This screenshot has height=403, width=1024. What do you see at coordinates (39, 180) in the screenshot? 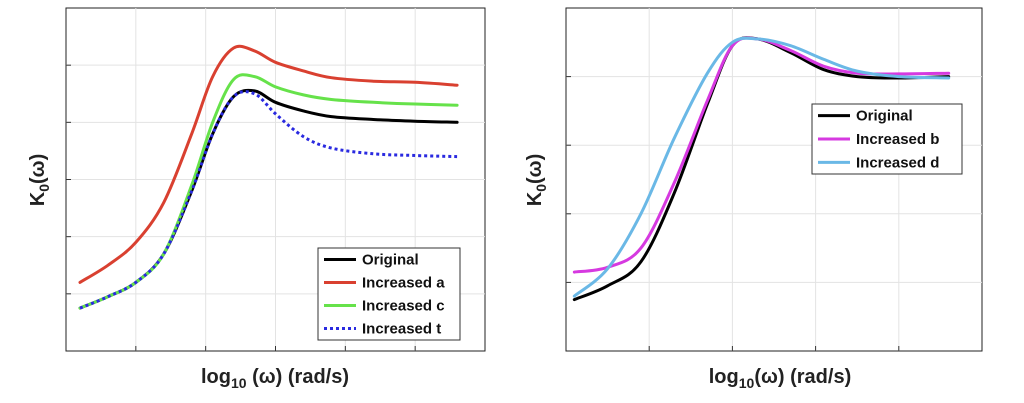
I see `y-axis-label-left: K0(ω)` at bounding box center [39, 180].